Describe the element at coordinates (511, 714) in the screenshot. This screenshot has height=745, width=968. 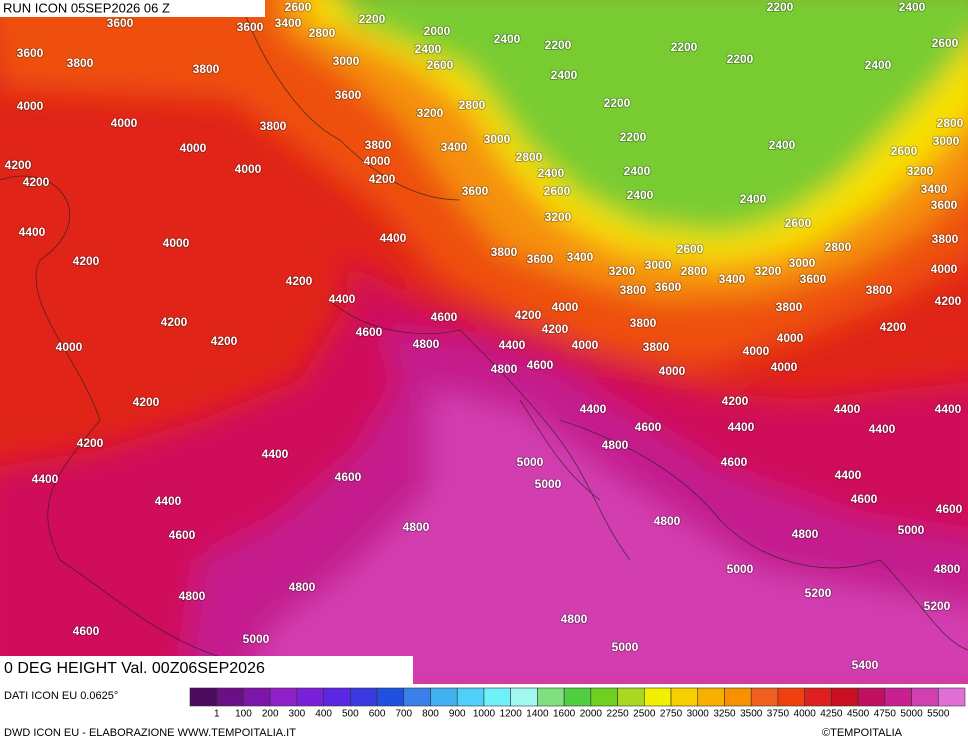
I see `scale-label: 1200` at that location.